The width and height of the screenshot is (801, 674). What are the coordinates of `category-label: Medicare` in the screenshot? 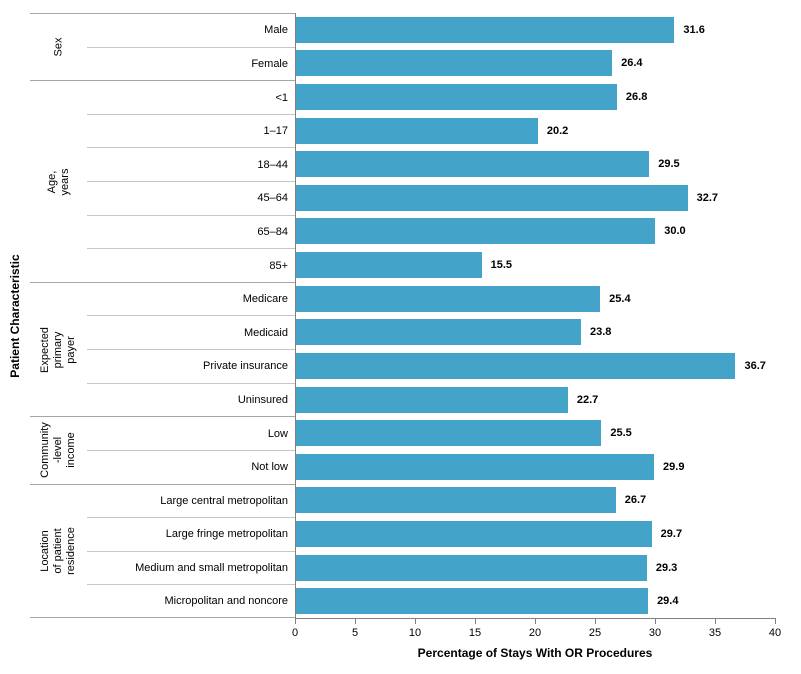 It's located at (191, 298).